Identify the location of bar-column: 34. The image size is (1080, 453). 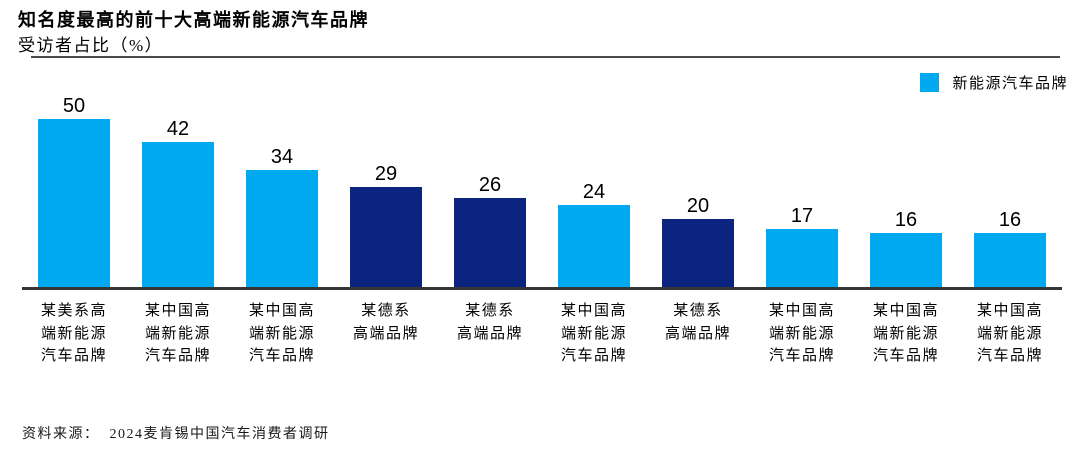
(282, 192).